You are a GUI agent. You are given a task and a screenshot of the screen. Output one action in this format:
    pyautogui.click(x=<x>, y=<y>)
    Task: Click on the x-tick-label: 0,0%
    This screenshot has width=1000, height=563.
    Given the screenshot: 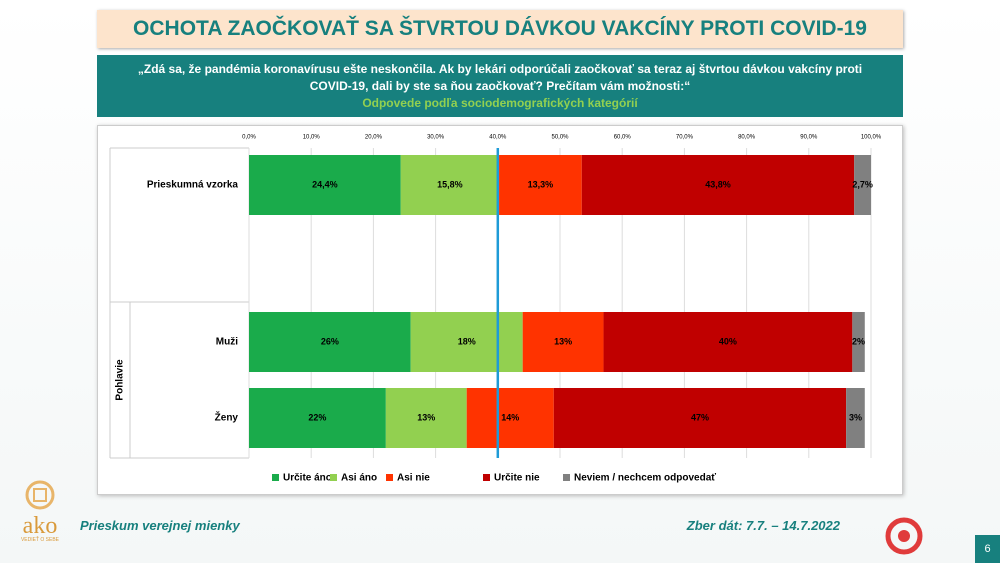 What is the action you would take?
    pyautogui.click(x=249, y=138)
    